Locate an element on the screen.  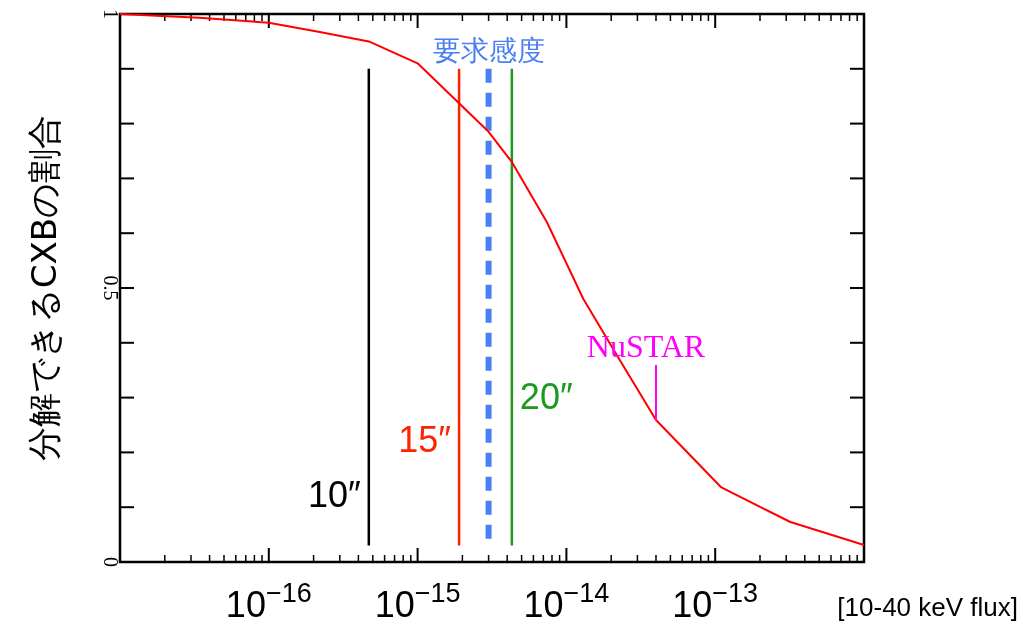
ref-line-label: 20″ is located at coordinates (546, 396).